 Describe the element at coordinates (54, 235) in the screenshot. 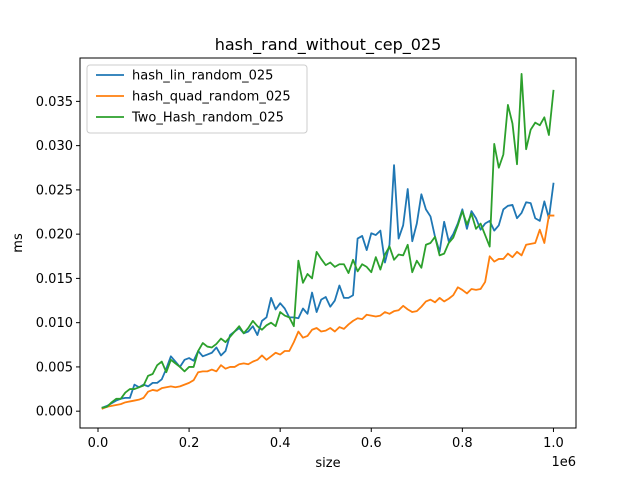

I see `y-tick-label: 0.020` at that location.